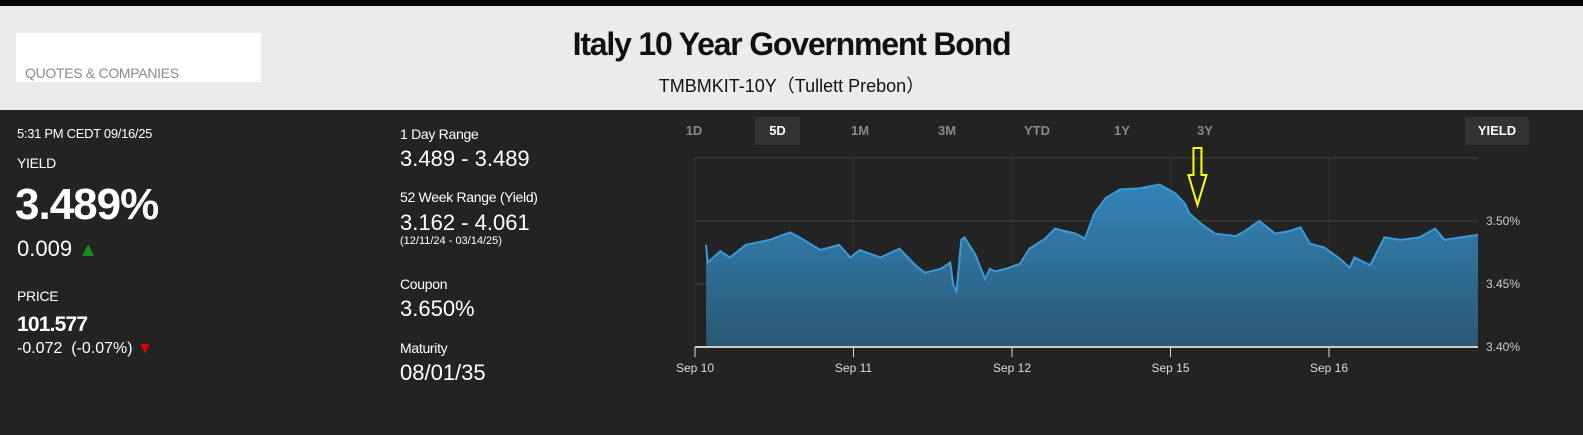 The height and width of the screenshot is (435, 1583). What do you see at coordinates (443, 372) in the screenshot?
I see `maturity-value: 08/01/35` at bounding box center [443, 372].